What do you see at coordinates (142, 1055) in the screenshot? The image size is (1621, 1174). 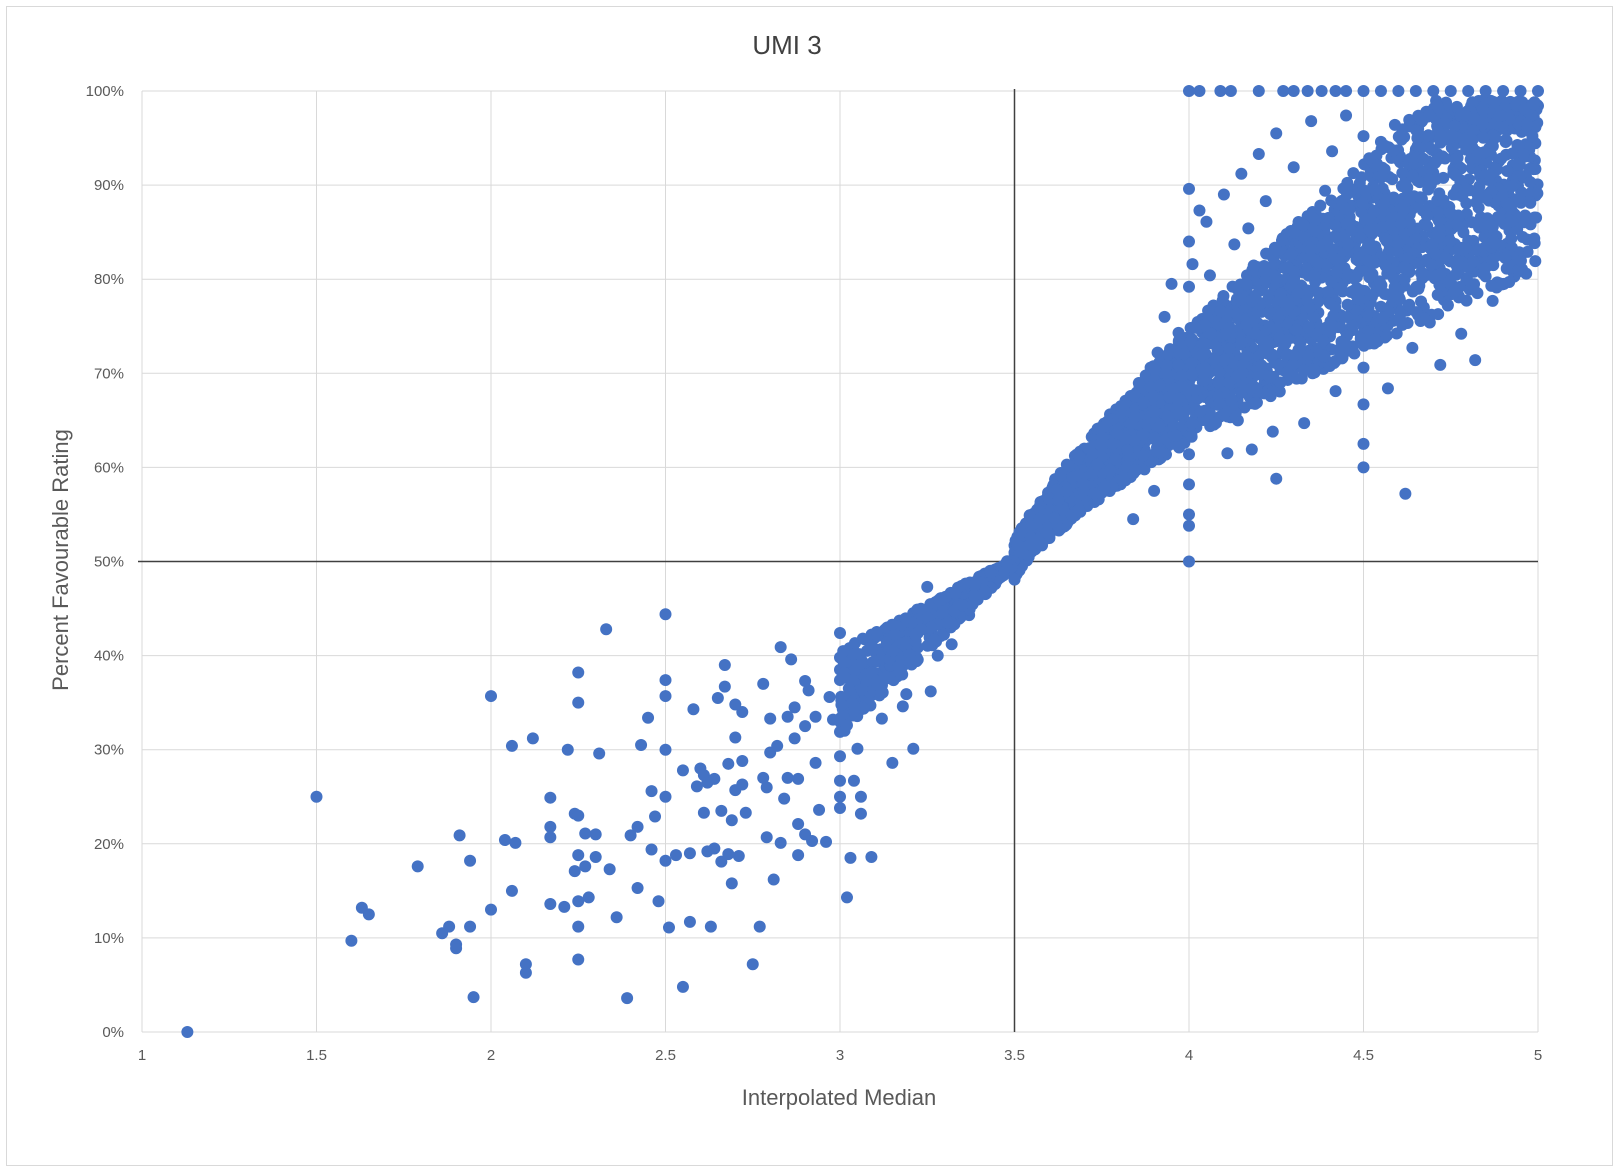 I see `x-tick-label: 1` at bounding box center [142, 1055].